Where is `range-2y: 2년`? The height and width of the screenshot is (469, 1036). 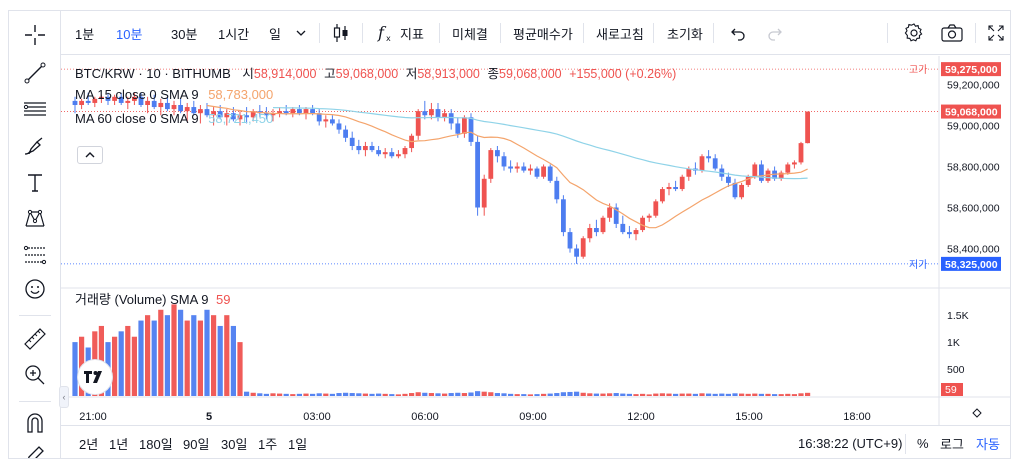 range-2y: 2년 is located at coordinates (89, 444).